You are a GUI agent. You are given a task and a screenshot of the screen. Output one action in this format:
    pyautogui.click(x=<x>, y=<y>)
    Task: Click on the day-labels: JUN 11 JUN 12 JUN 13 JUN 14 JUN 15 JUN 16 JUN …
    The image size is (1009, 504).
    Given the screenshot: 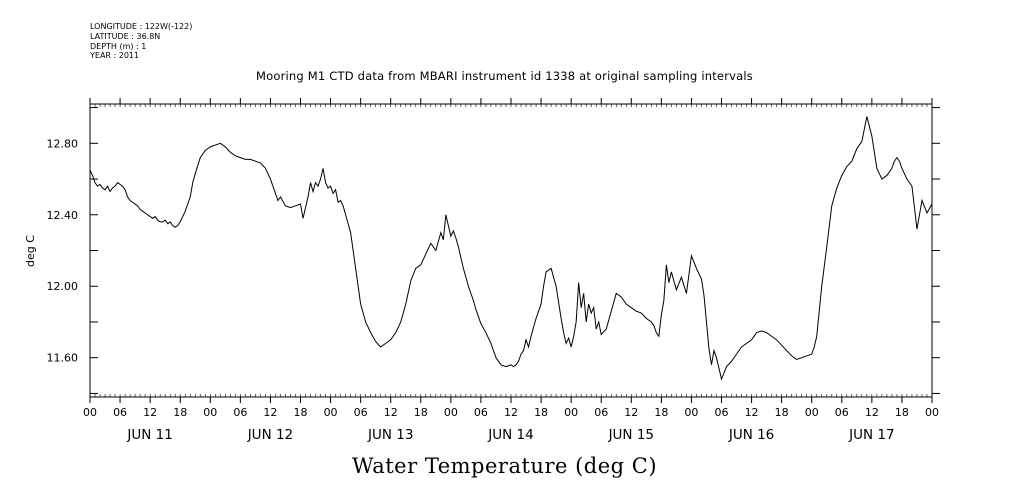 What is the action you would take?
    pyautogui.click(x=510, y=435)
    